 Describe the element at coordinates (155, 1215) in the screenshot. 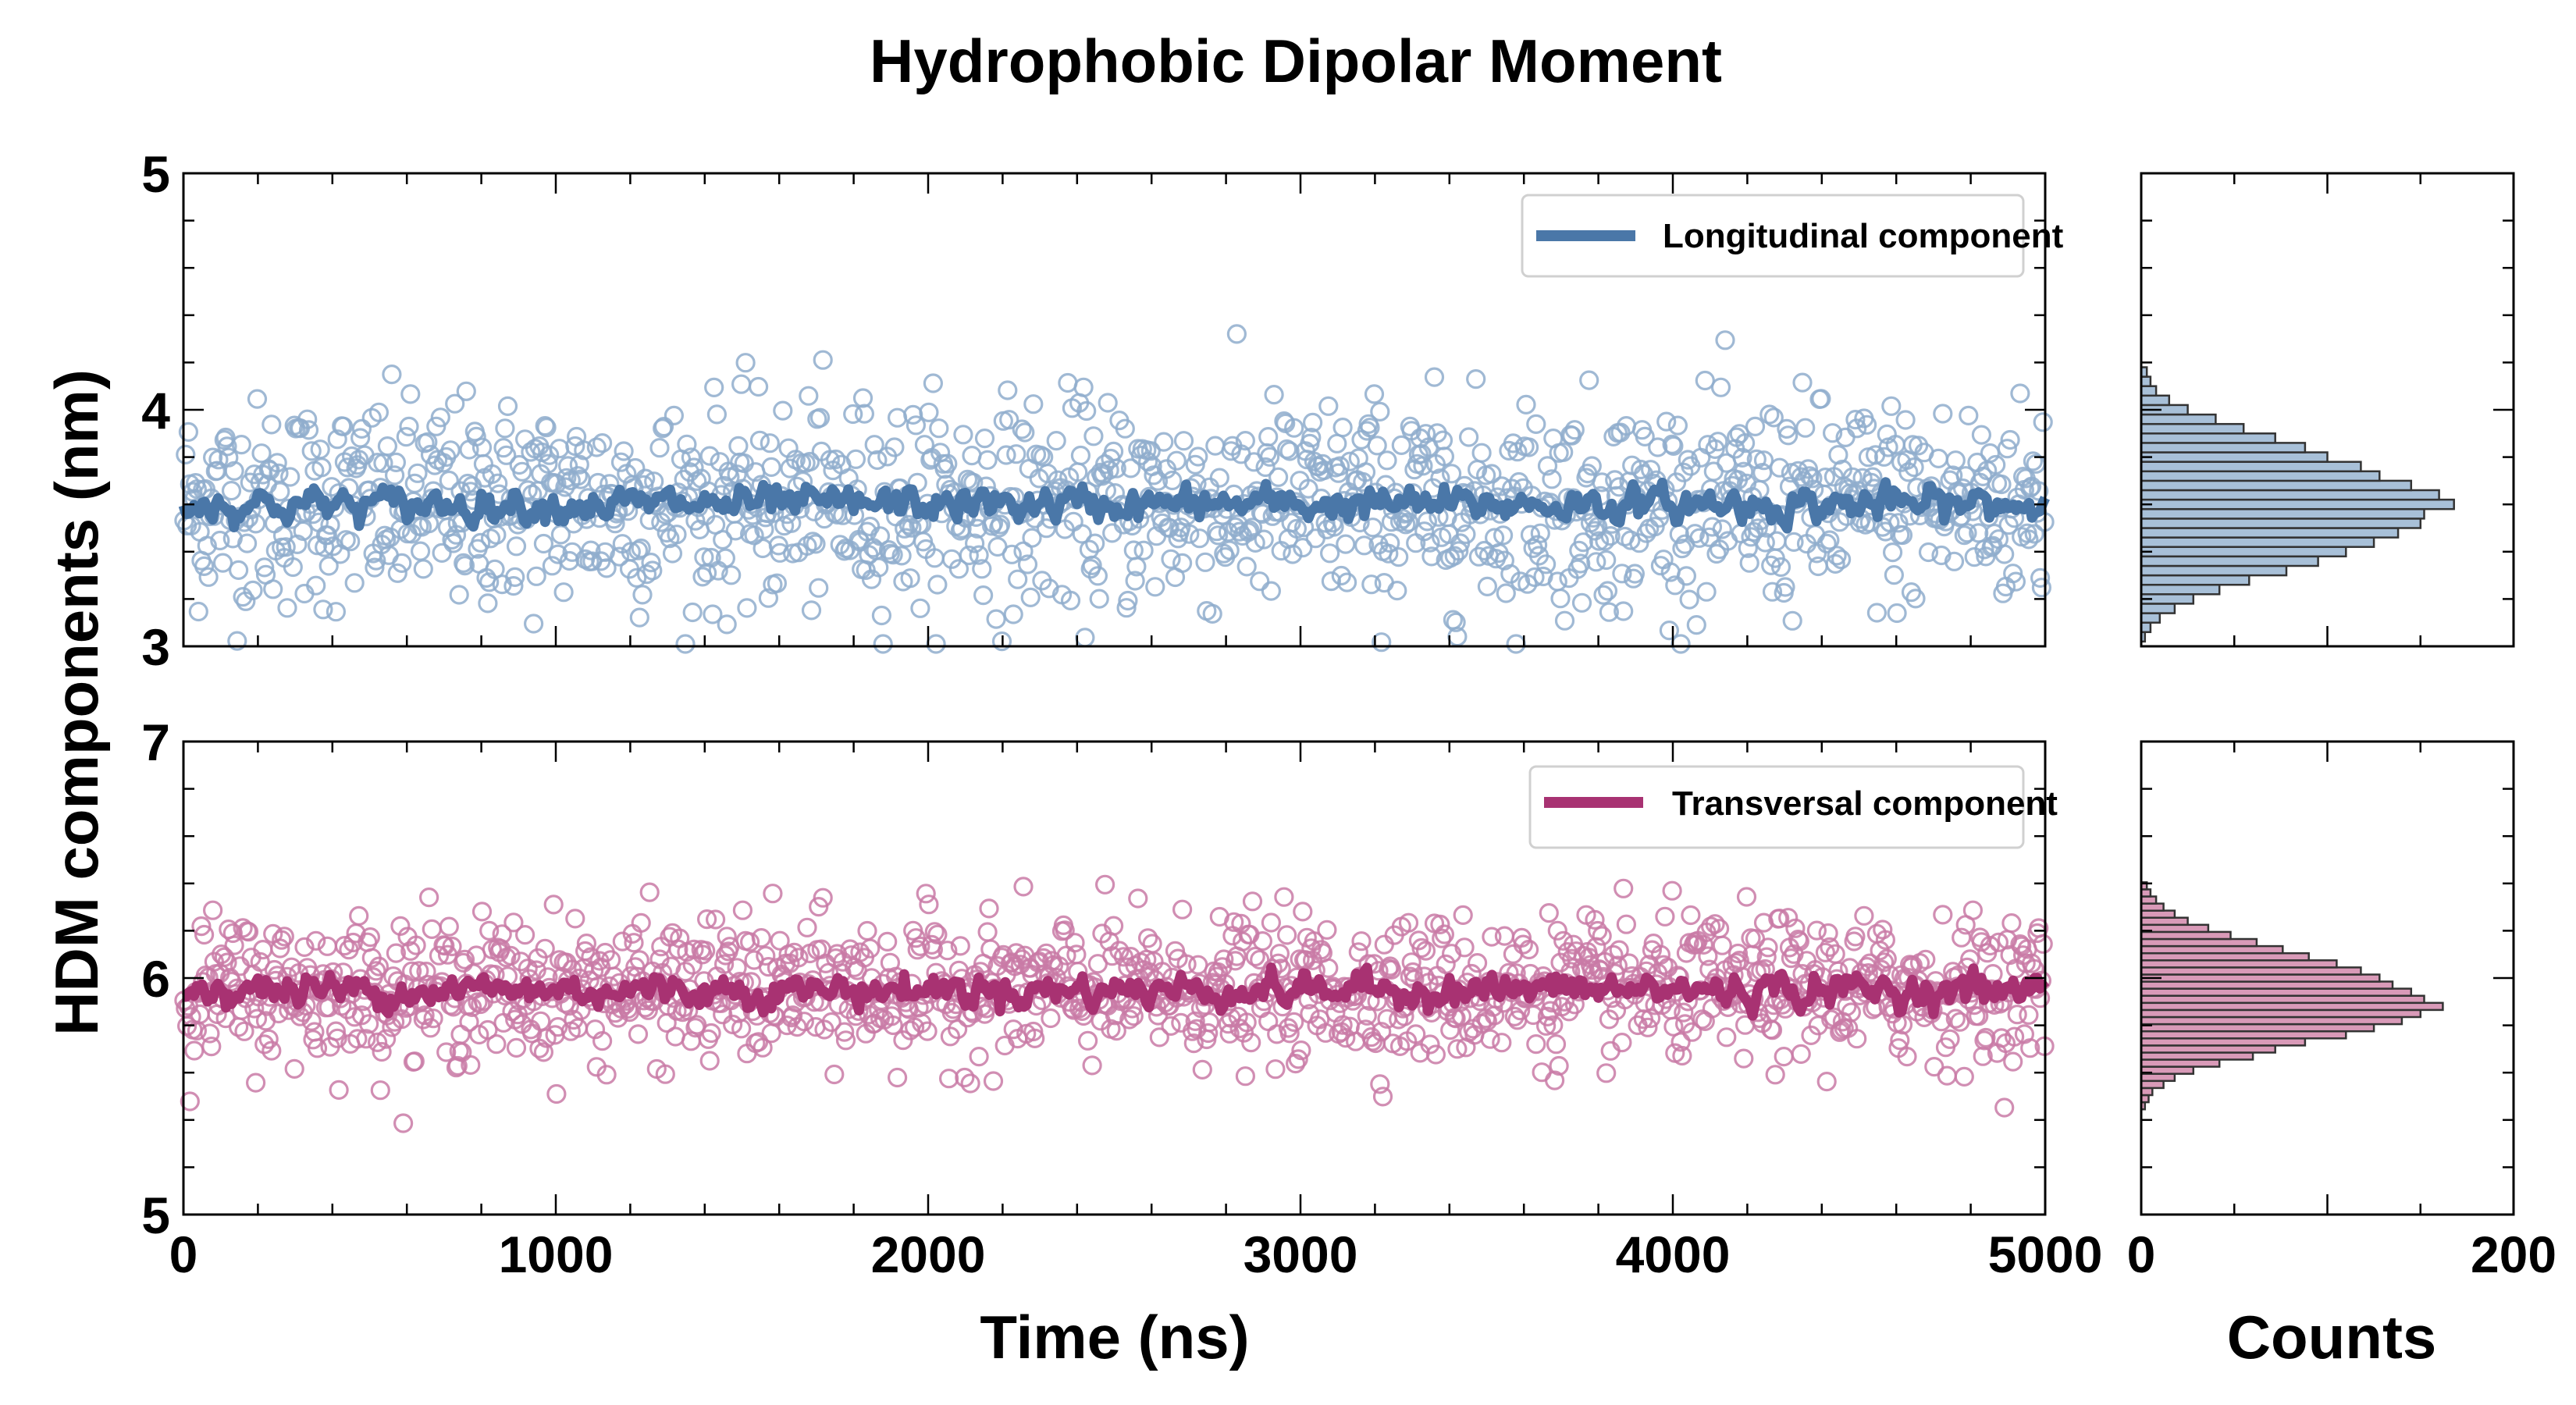

I see `transversal-y-tick-label: 5` at that location.